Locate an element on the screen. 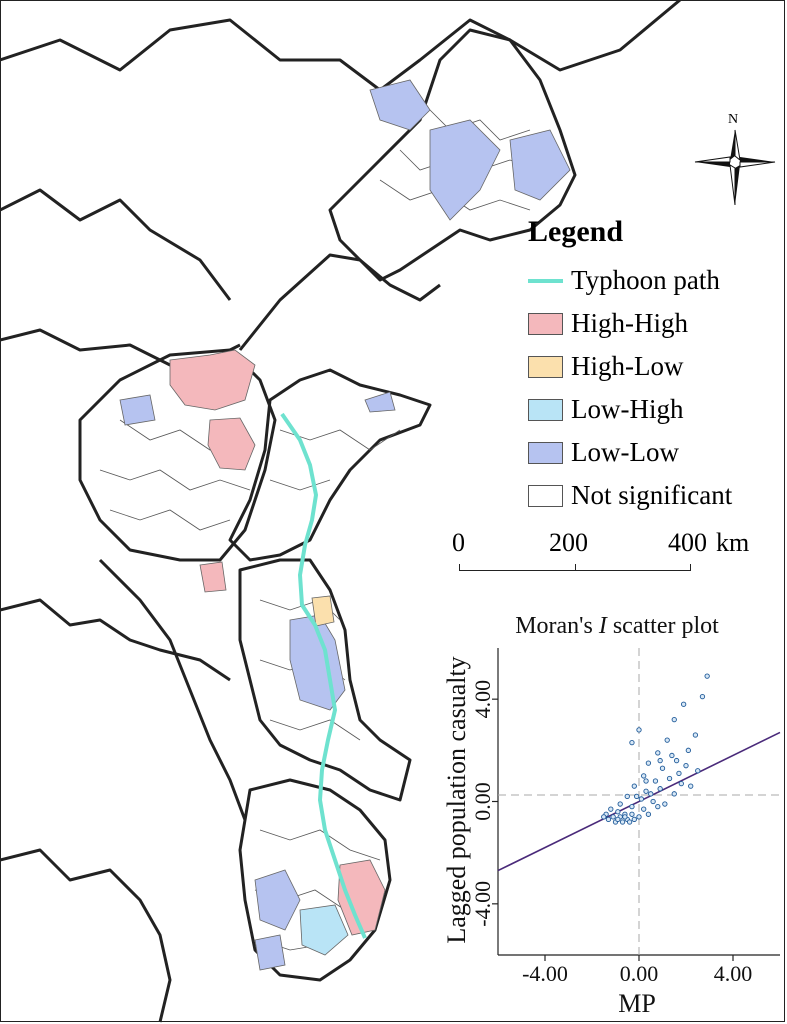 This screenshot has height=1024, width=787. scale-bar: 0 200 400 km is located at coordinates (605, 553).